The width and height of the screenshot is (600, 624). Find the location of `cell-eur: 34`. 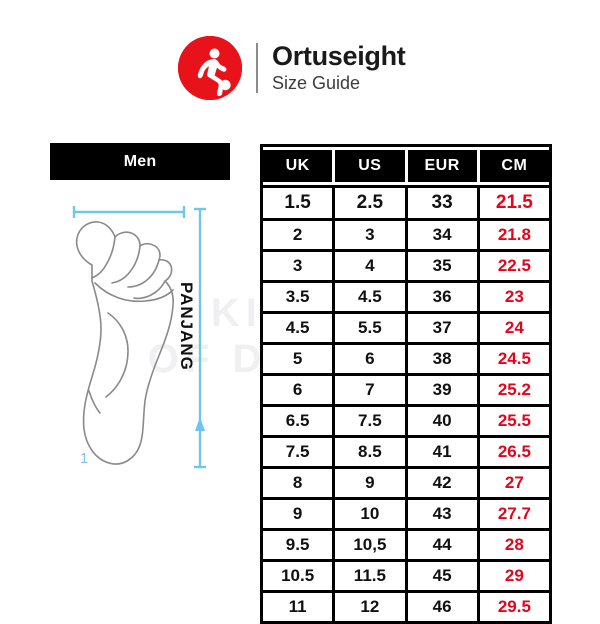

cell-eur: 34 is located at coordinates (444, 235).